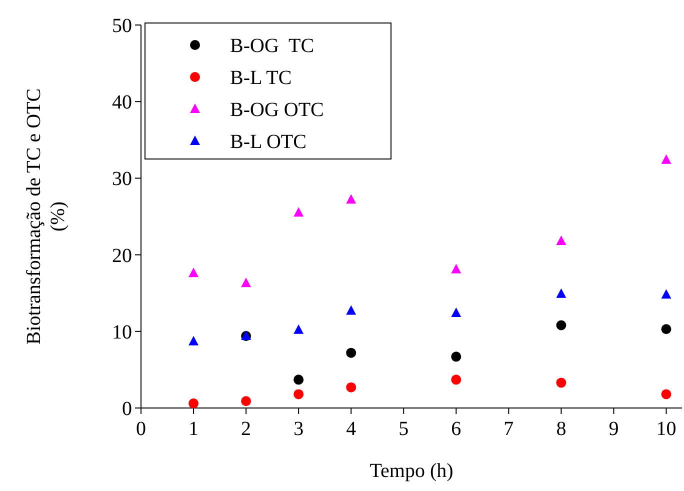 The image size is (684, 491). I want to click on x-tick-label: 1, so click(193, 429).